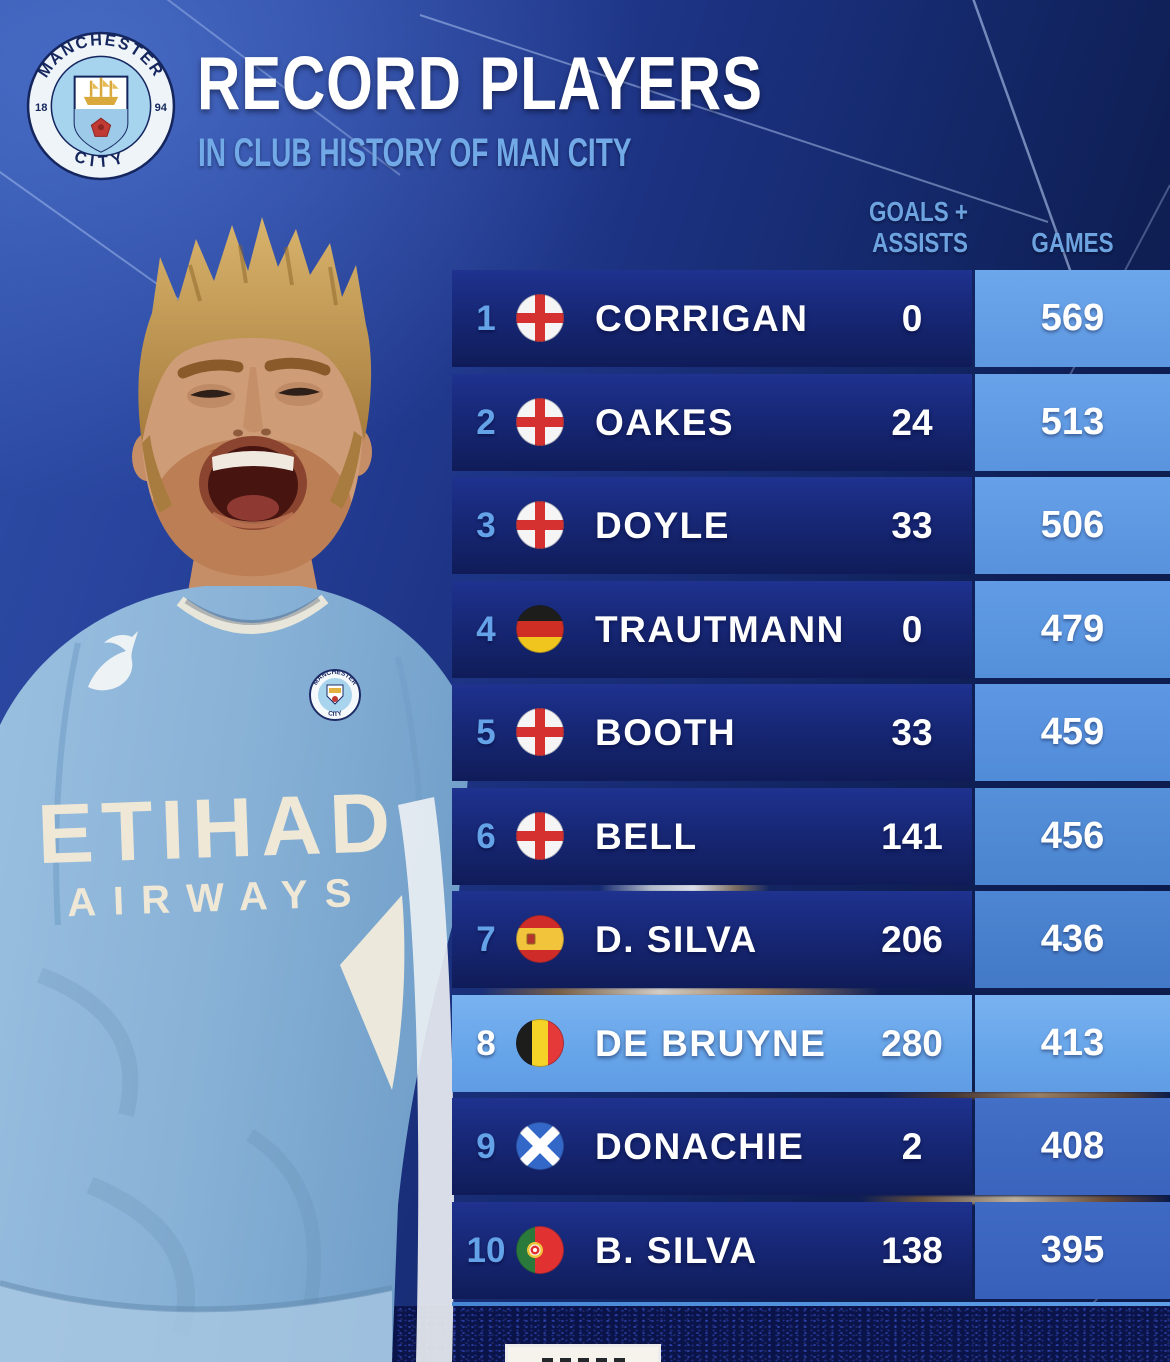  Describe the element at coordinates (1072, 318) in the screenshot. I see `games-cell: 569` at that location.